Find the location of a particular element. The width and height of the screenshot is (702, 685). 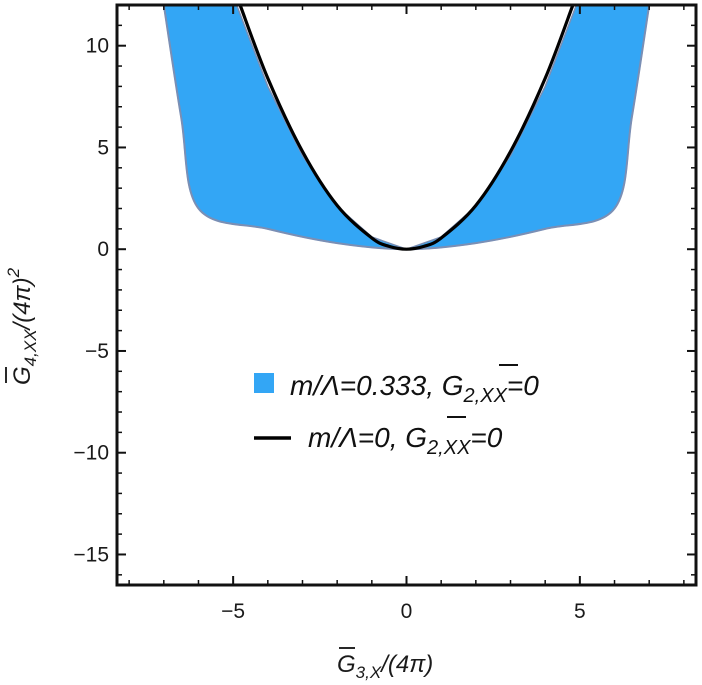

y-axis-label-sup: 2 is located at coordinates (13, 272).